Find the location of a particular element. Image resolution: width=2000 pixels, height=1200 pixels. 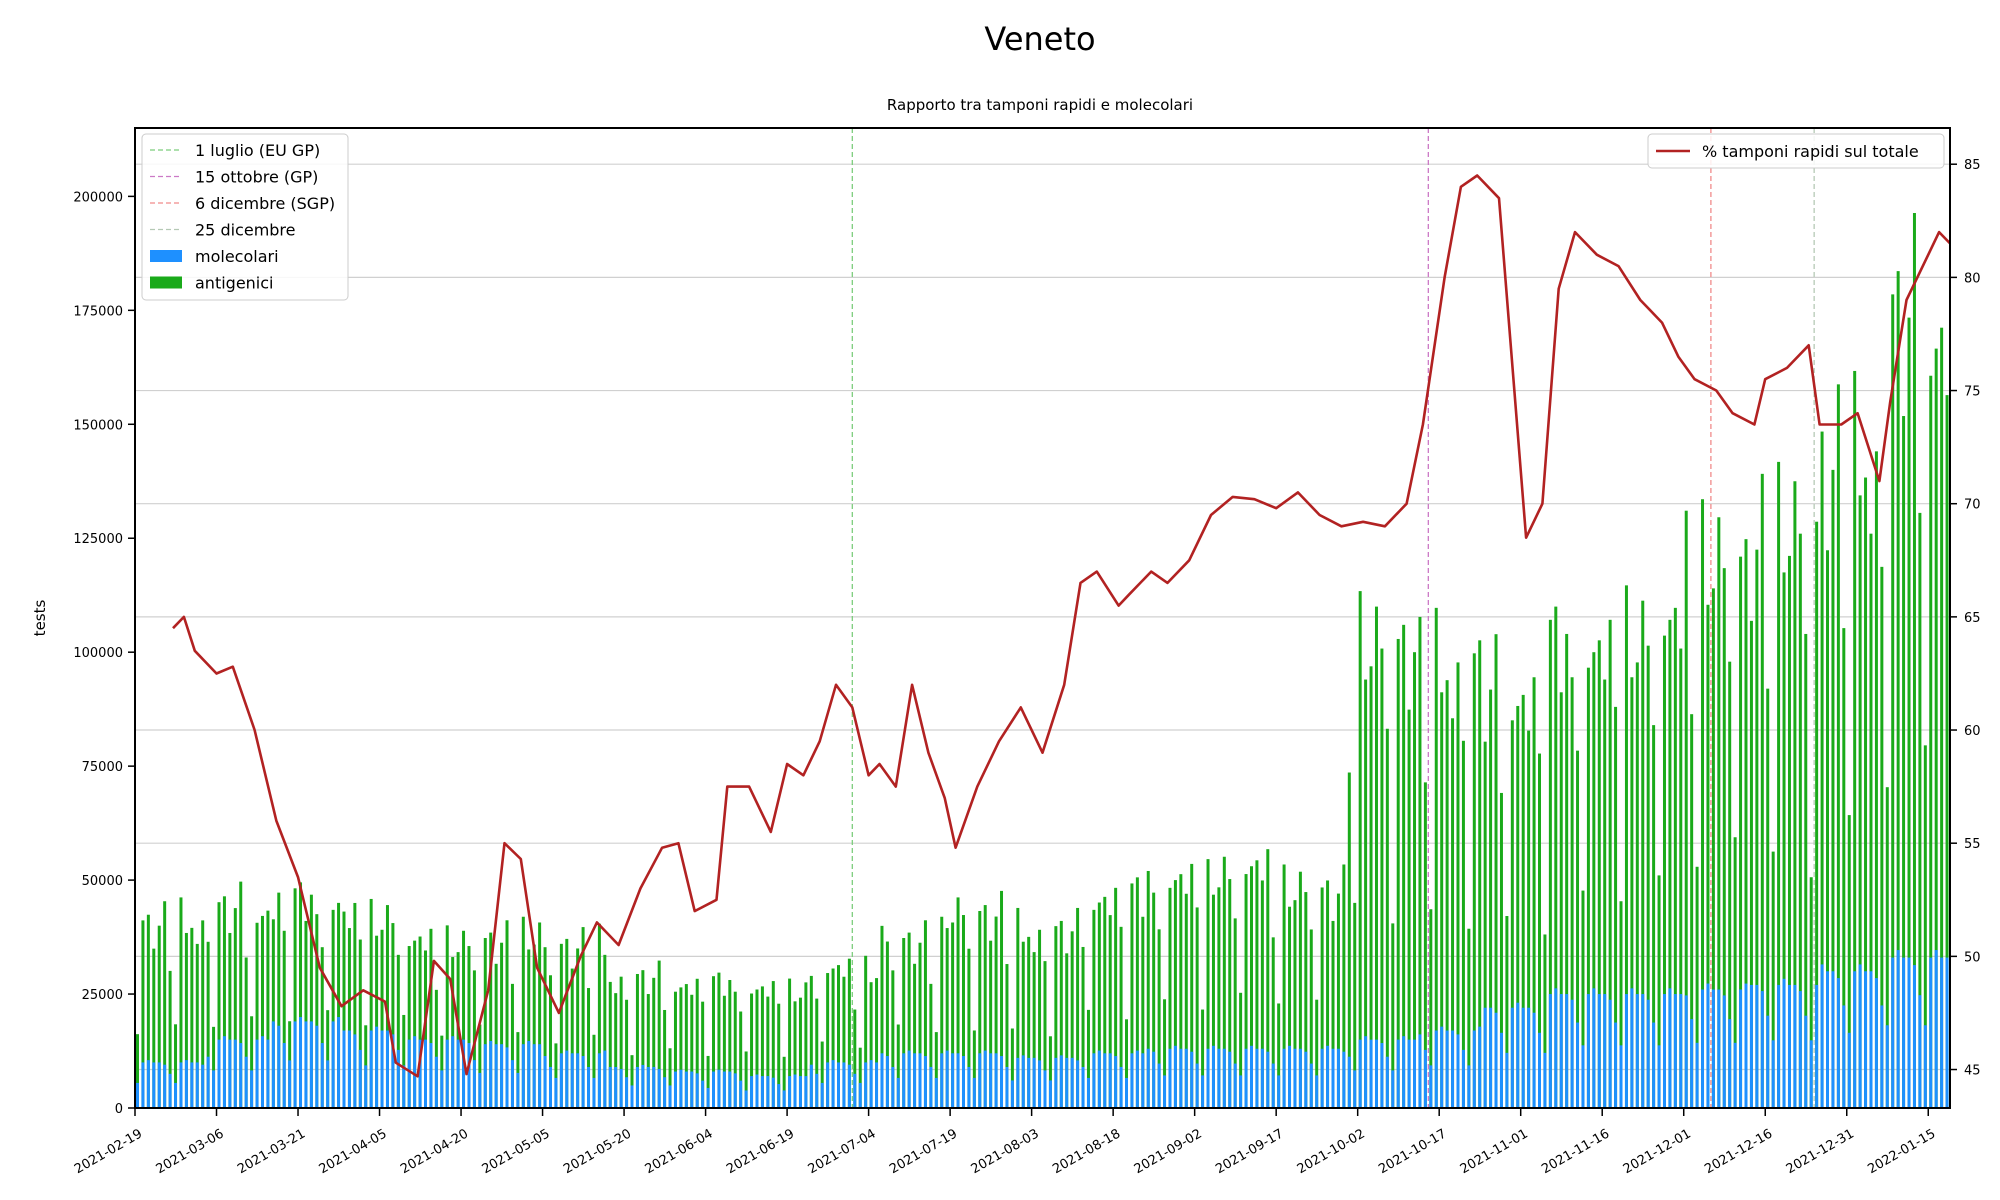

y2-tick-label: 65 is located at coordinates (1972, 618).